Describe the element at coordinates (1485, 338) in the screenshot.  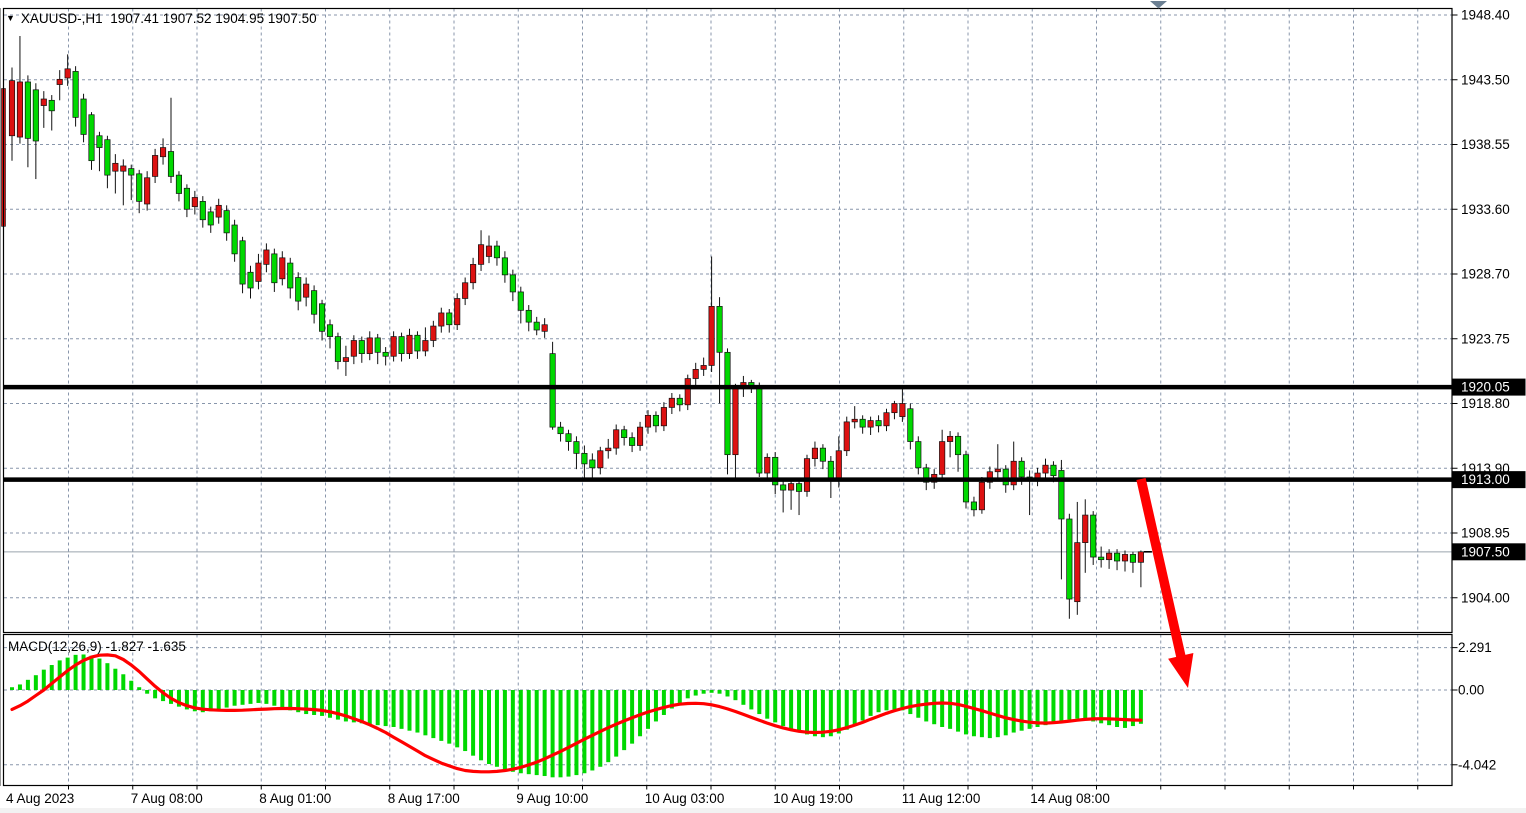
I see `price-tick-label: 1923.75` at that location.